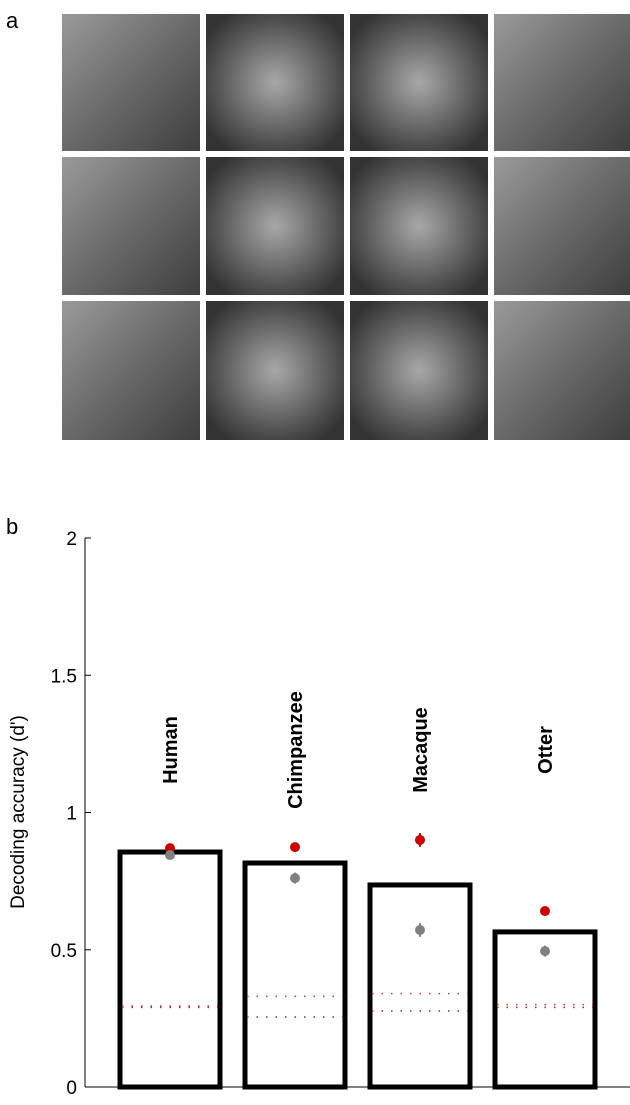 The width and height of the screenshot is (630, 1105). What do you see at coordinates (64, 951) in the screenshot?
I see `y-tick-label: 0.5` at bounding box center [64, 951].